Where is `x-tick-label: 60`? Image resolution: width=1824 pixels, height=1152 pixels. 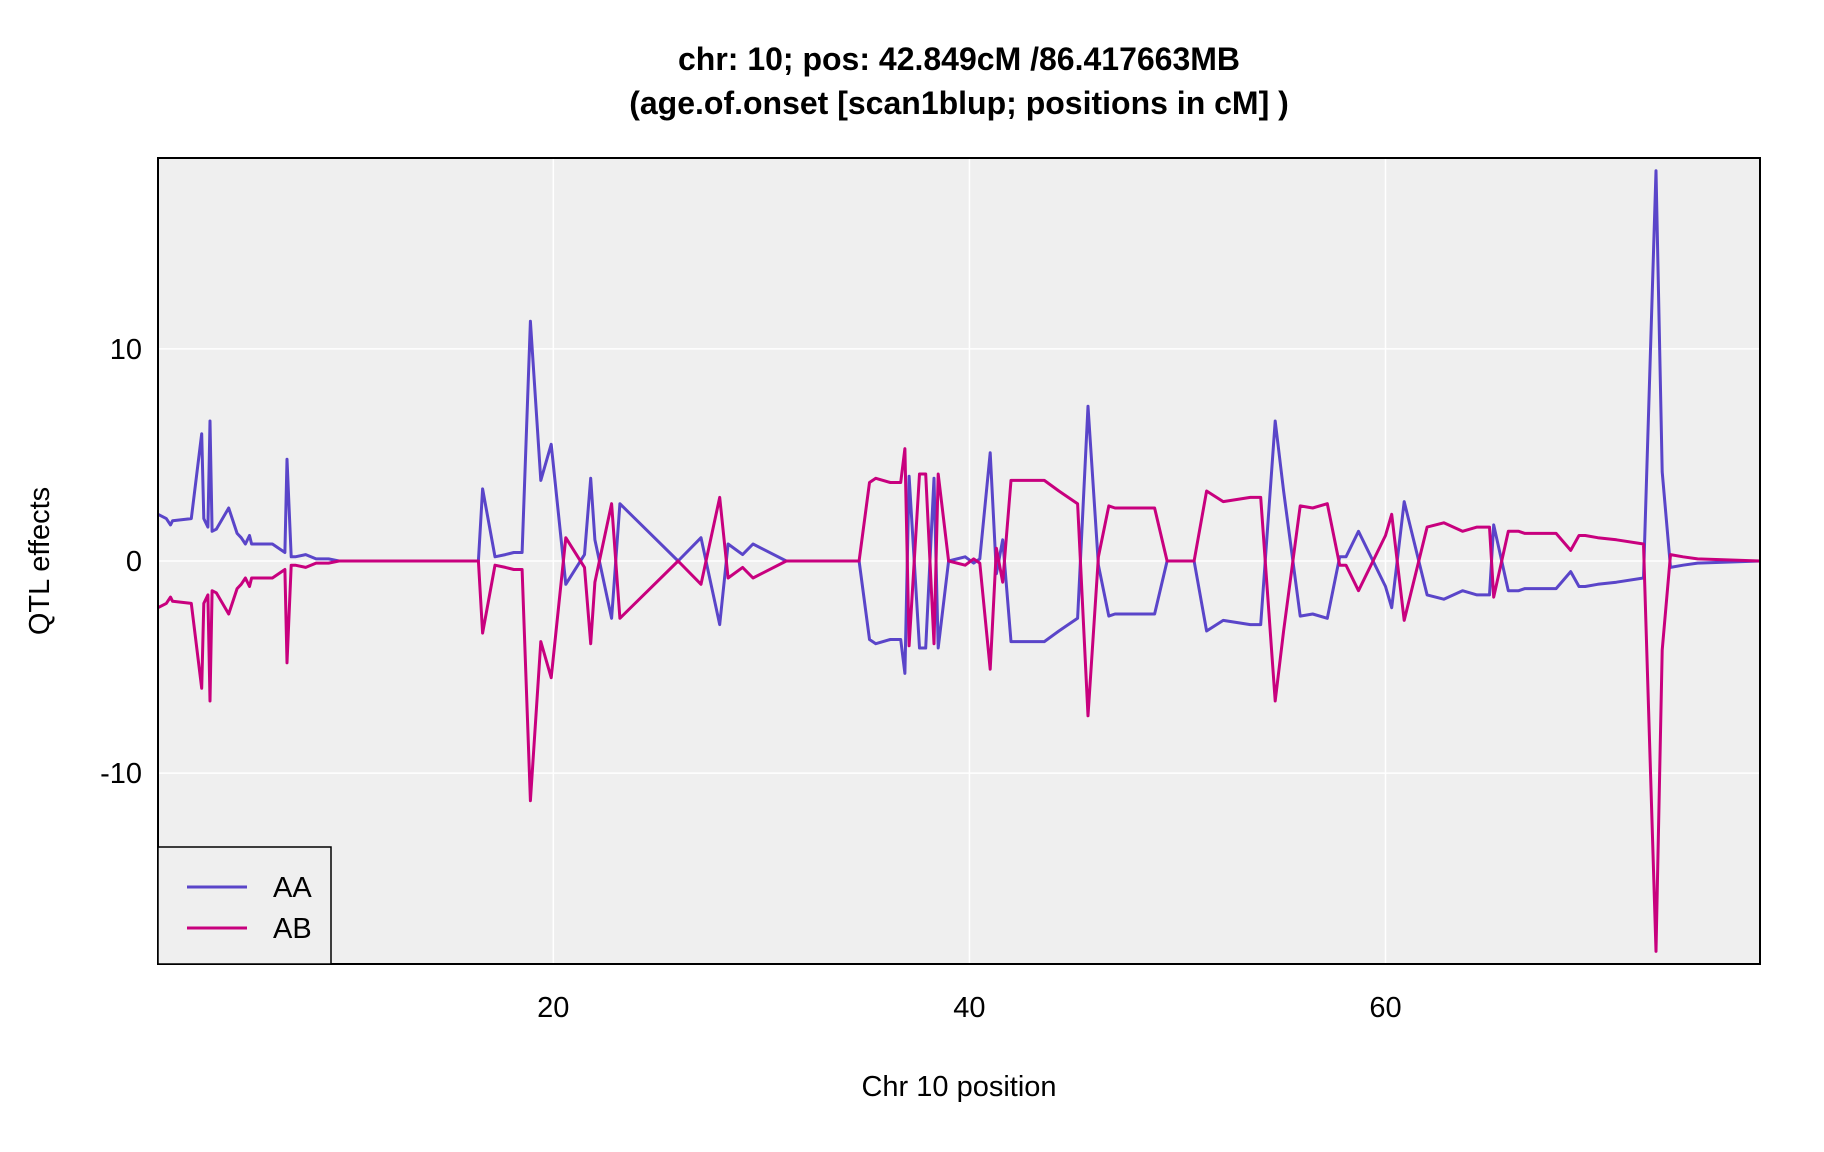 x-tick-label: 60 is located at coordinates (1385, 1008).